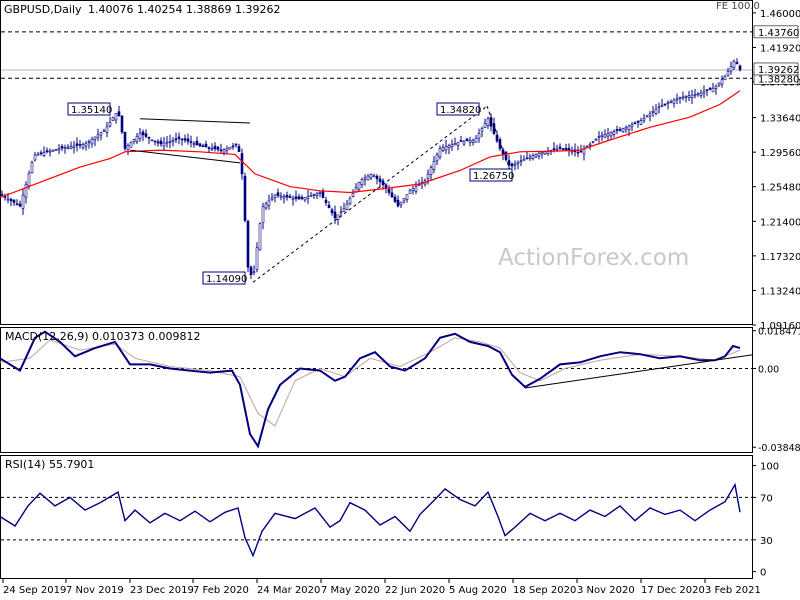  Describe the element at coordinates (780, 153) in the screenshot. I see `price-tick-label: 1.29560` at that location.